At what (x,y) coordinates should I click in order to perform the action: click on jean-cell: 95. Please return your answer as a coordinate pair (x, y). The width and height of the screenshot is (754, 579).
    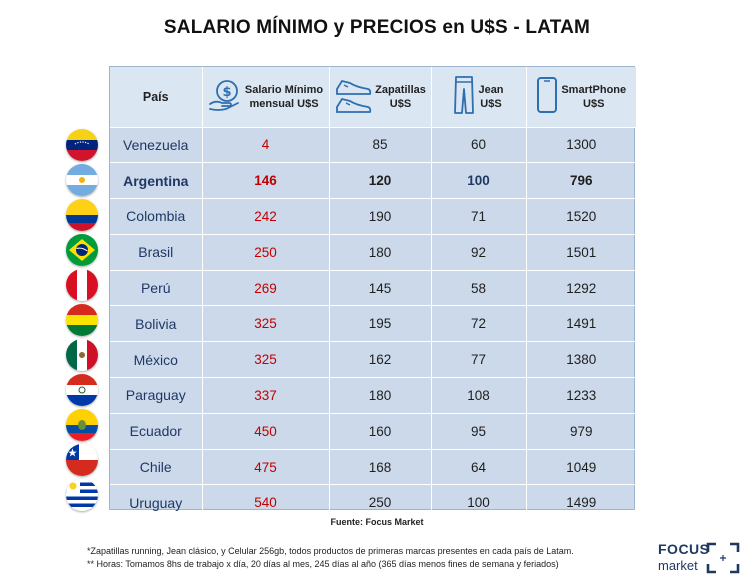
    Looking at the image, I should click on (479, 431).